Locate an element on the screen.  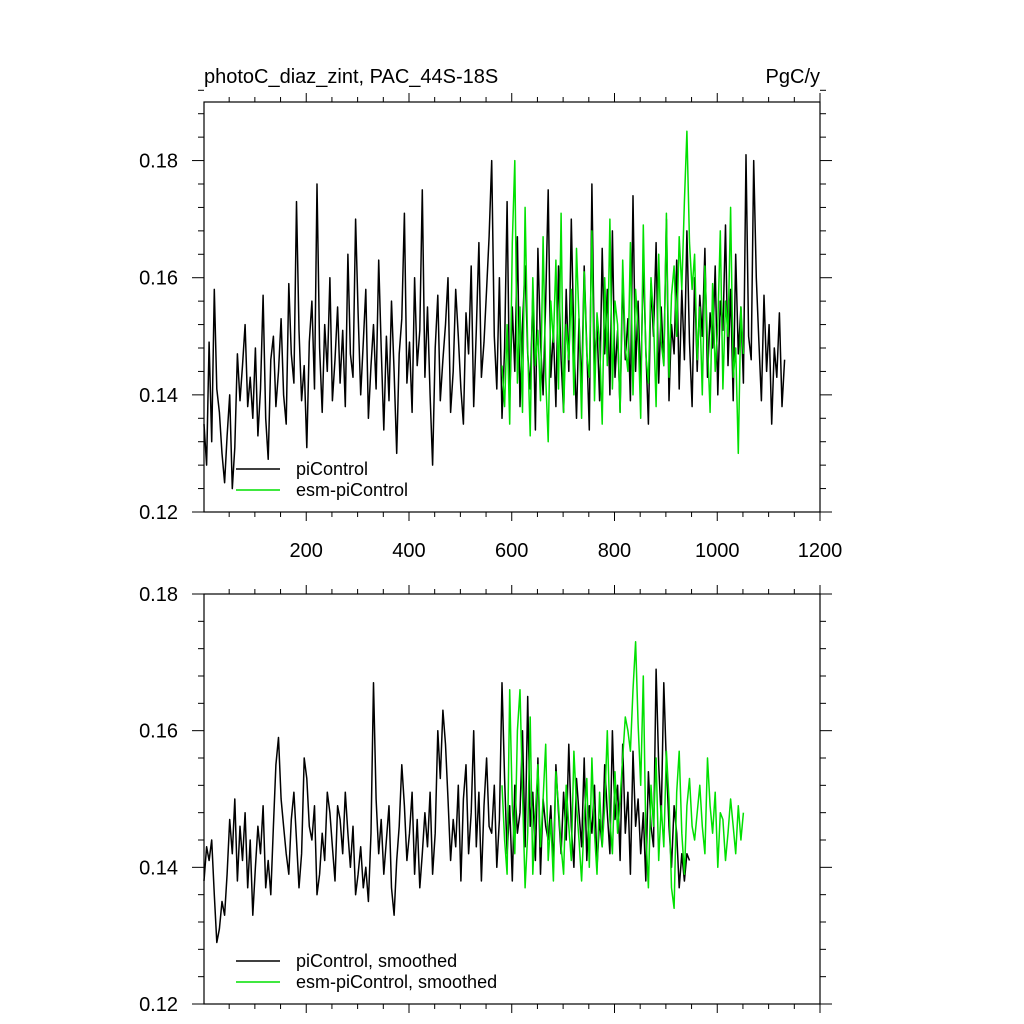
legend-label-esm-picontrol: esm-piControl is located at coordinates (352, 490).